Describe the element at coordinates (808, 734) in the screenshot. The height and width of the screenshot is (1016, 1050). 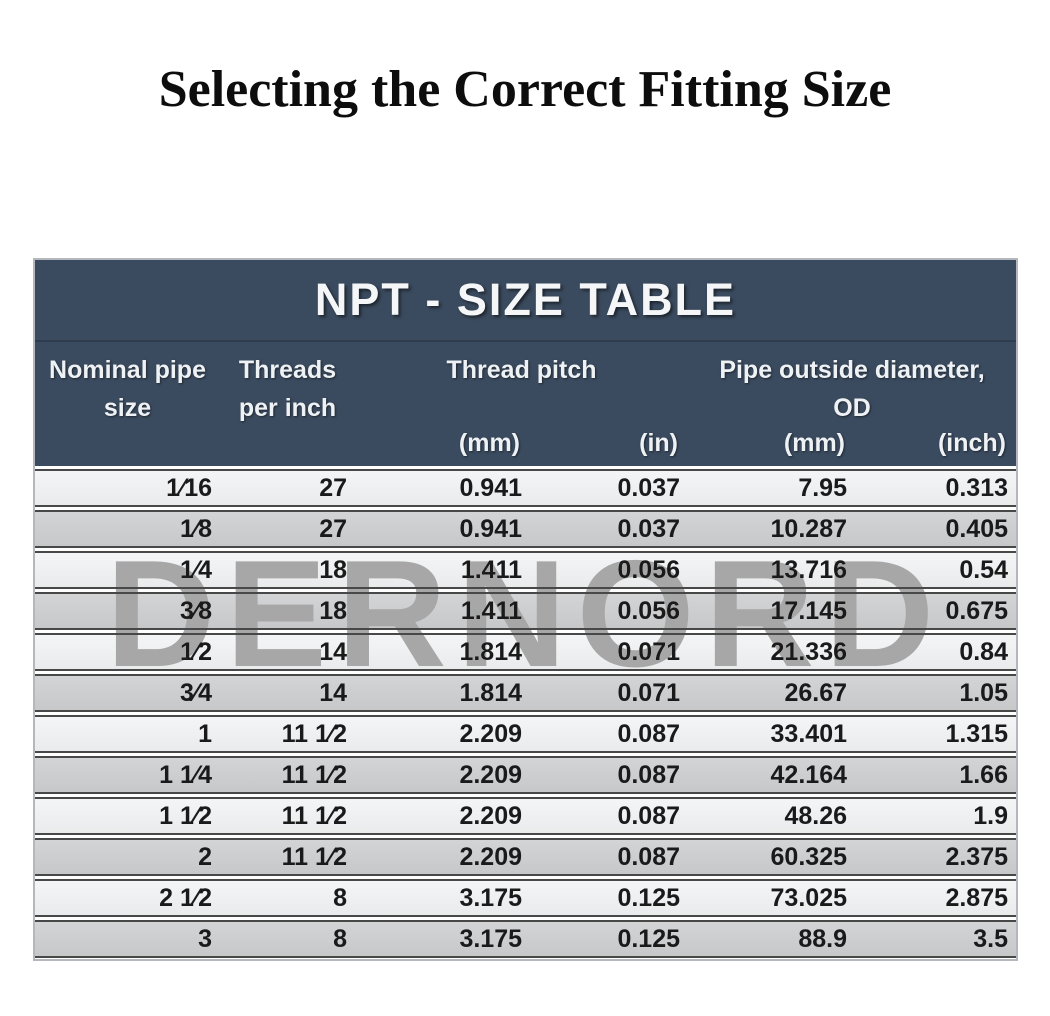
I see `cell-od-mm: 33.401` at that location.